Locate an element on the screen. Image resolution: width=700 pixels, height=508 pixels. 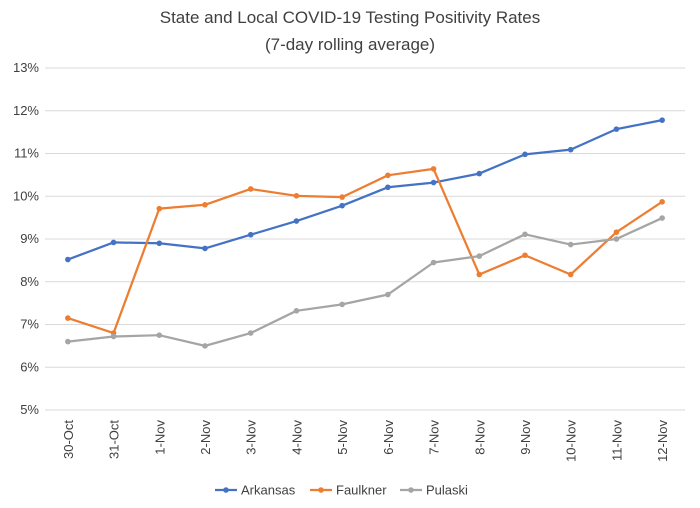
y-axis-ticks: 5% 6% 7% 8% 9% 10% 11% 12% 13% is located at coordinates (26, 238).